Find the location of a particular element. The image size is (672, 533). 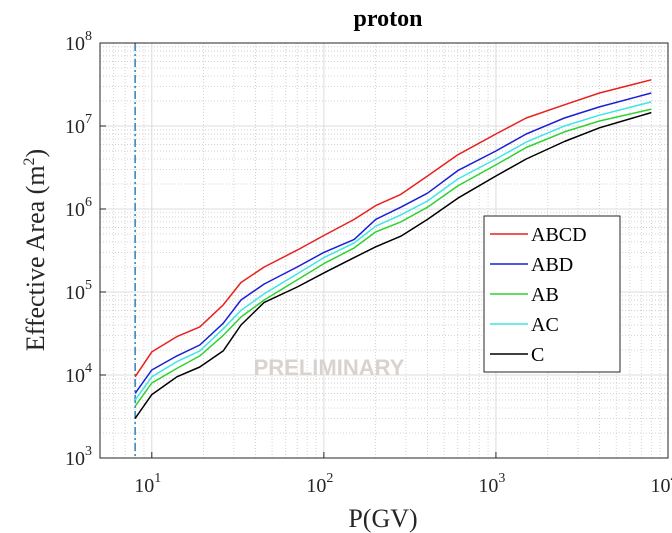

y-tick-label: 10⁷ is located at coordinates (78, 125).